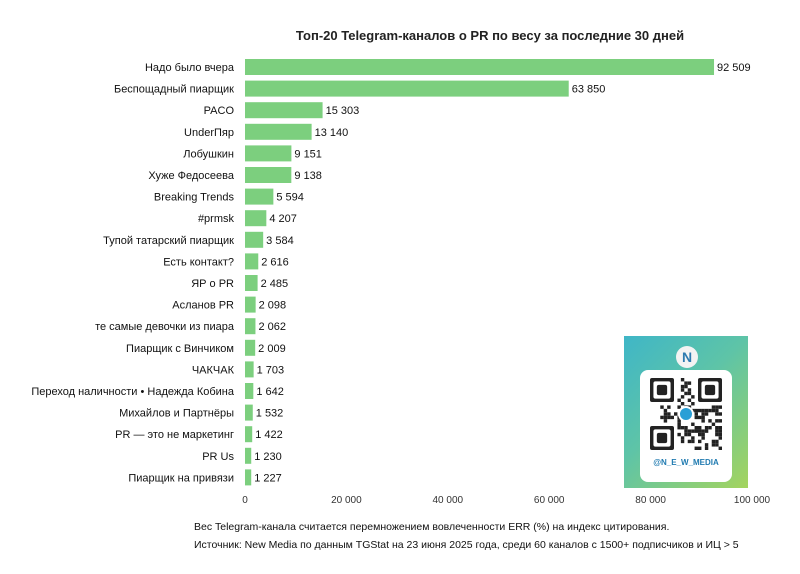  What do you see at coordinates (245, 500) in the screenshot?
I see `x-tick-label: 0` at bounding box center [245, 500].